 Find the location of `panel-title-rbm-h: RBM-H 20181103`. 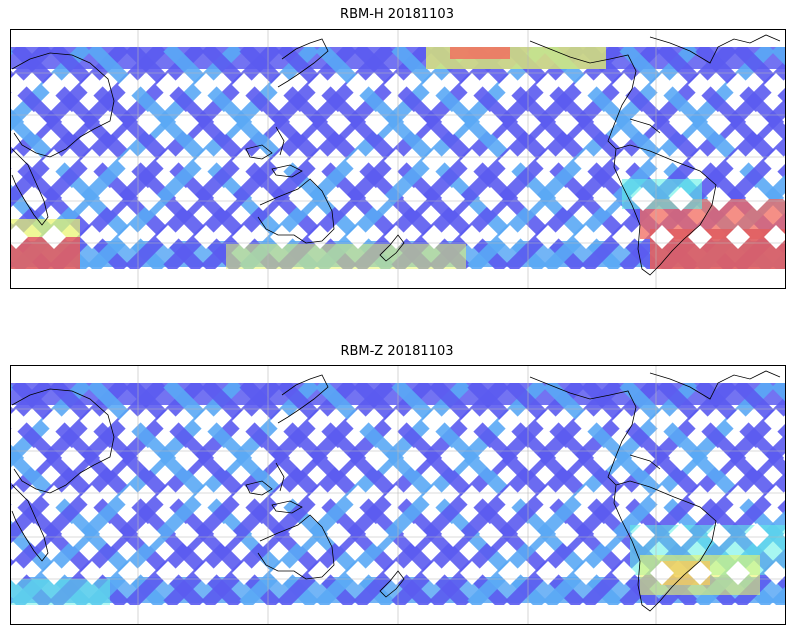

panel-title-rbm-h: RBM-H 20181103 is located at coordinates (397, 14).